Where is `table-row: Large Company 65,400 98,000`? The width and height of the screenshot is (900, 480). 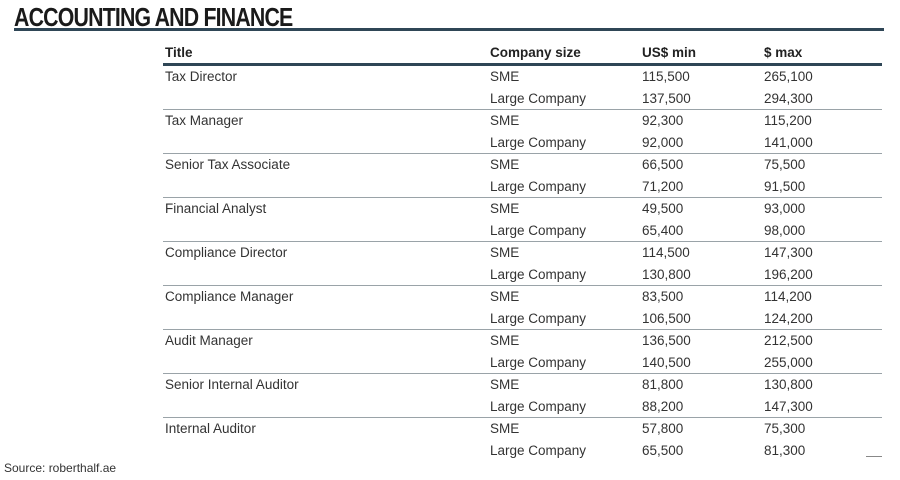
table-row: Large Company 65,400 98,000 is located at coordinates (522, 230).